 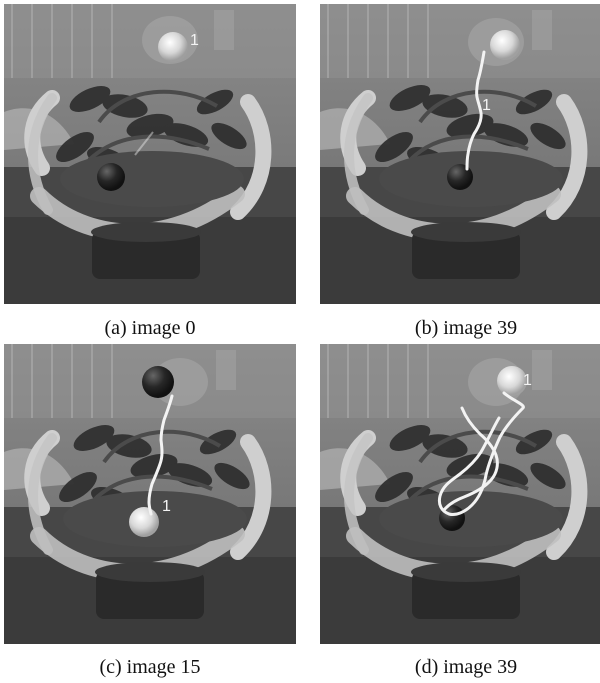 I want to click on panel-d-track-label: 1, so click(x=527, y=380).